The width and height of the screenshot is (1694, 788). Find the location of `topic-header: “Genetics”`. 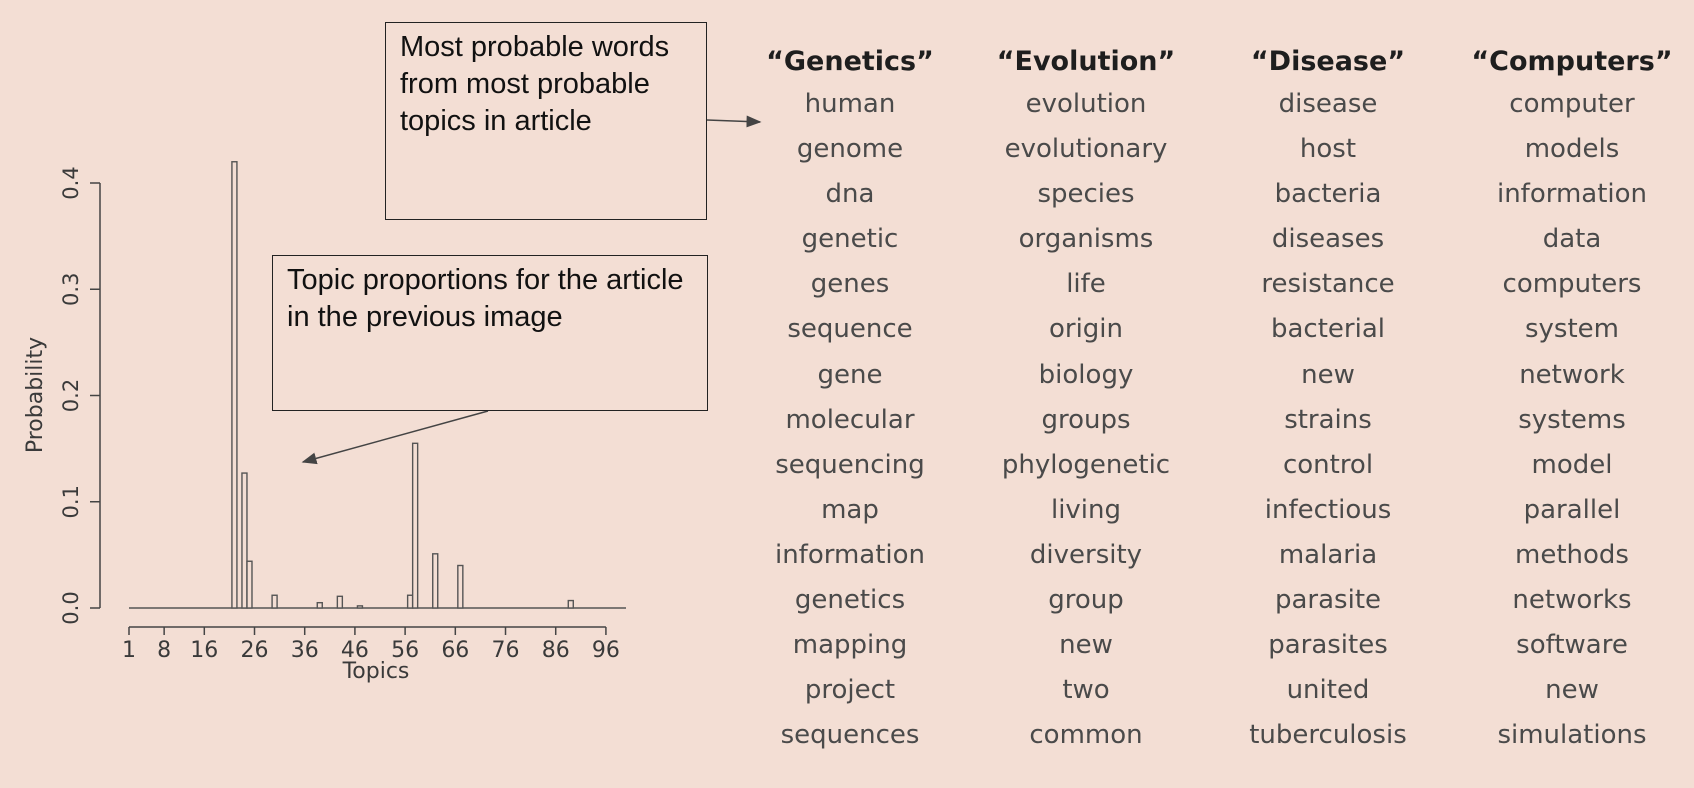

topic-header: “Genetics” is located at coordinates (850, 62).